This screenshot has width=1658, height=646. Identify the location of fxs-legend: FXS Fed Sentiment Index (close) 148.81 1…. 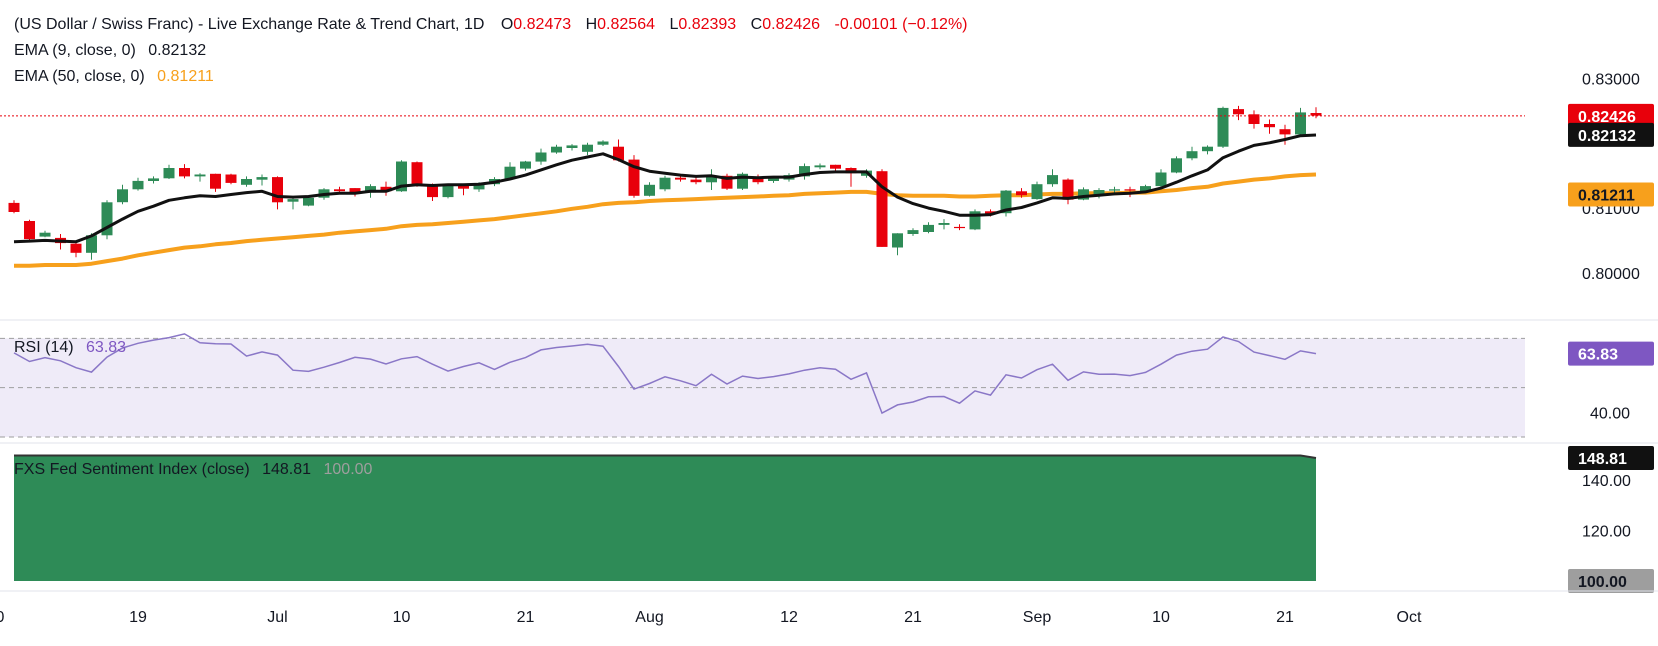
(193, 469).